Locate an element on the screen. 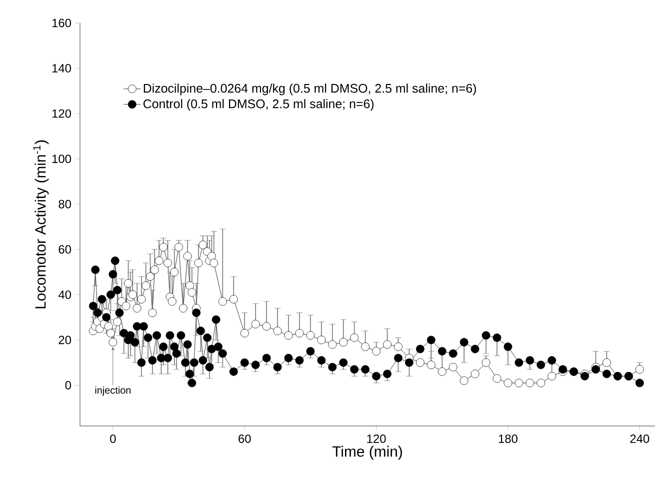 The image size is (658, 487). x-axis-title: Time (min) is located at coordinates (367, 453).